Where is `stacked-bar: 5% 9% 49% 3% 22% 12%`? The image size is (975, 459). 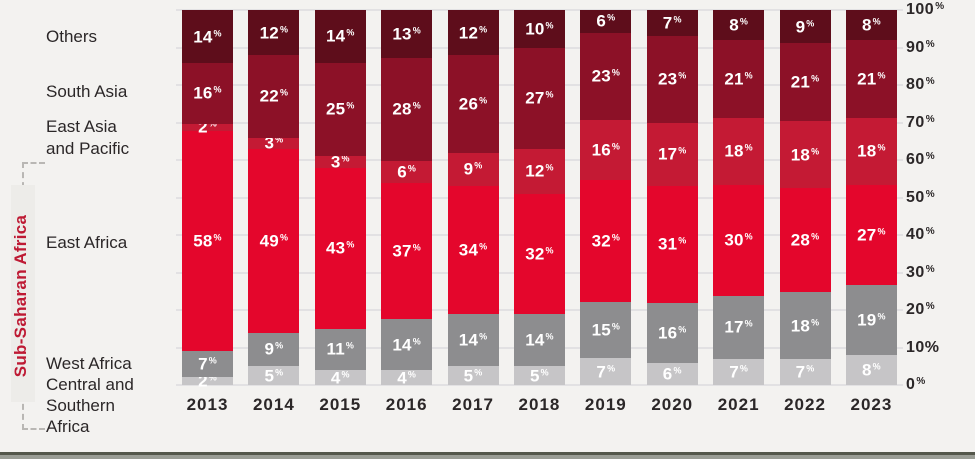
stacked-bar: 5% 9% 49% 3% 22% 12% is located at coordinates (274, 198).